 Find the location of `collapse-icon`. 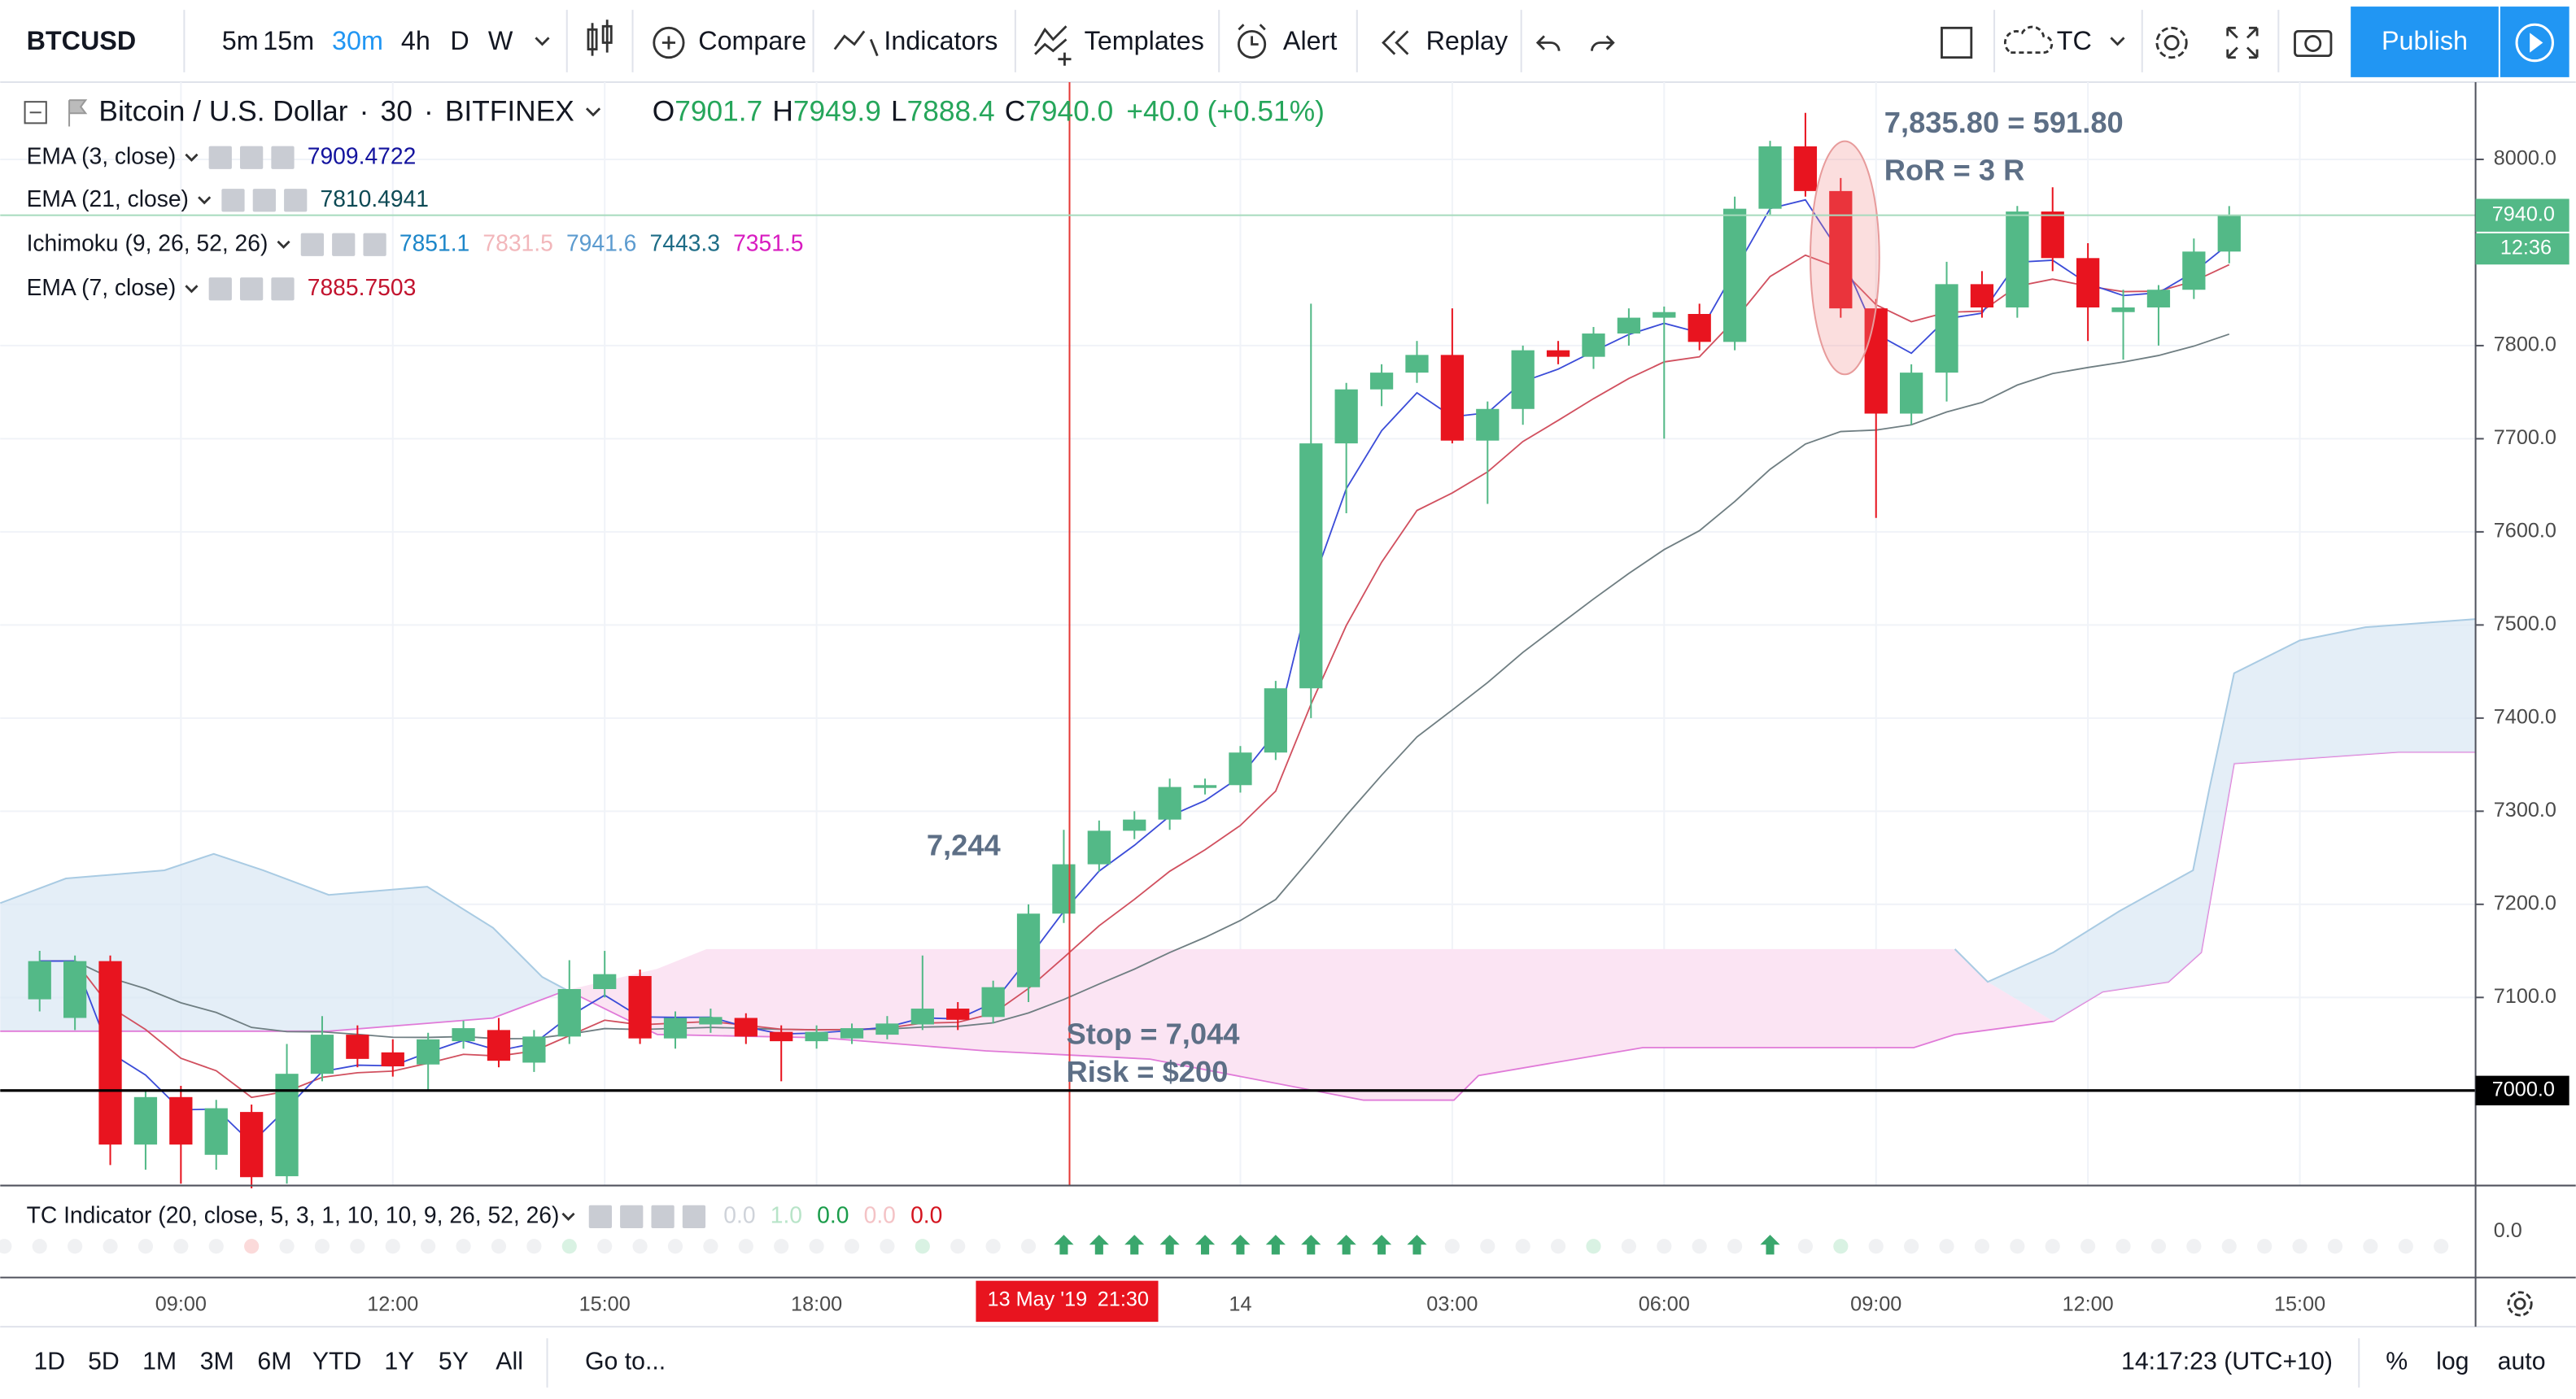

collapse-icon is located at coordinates (35, 113).